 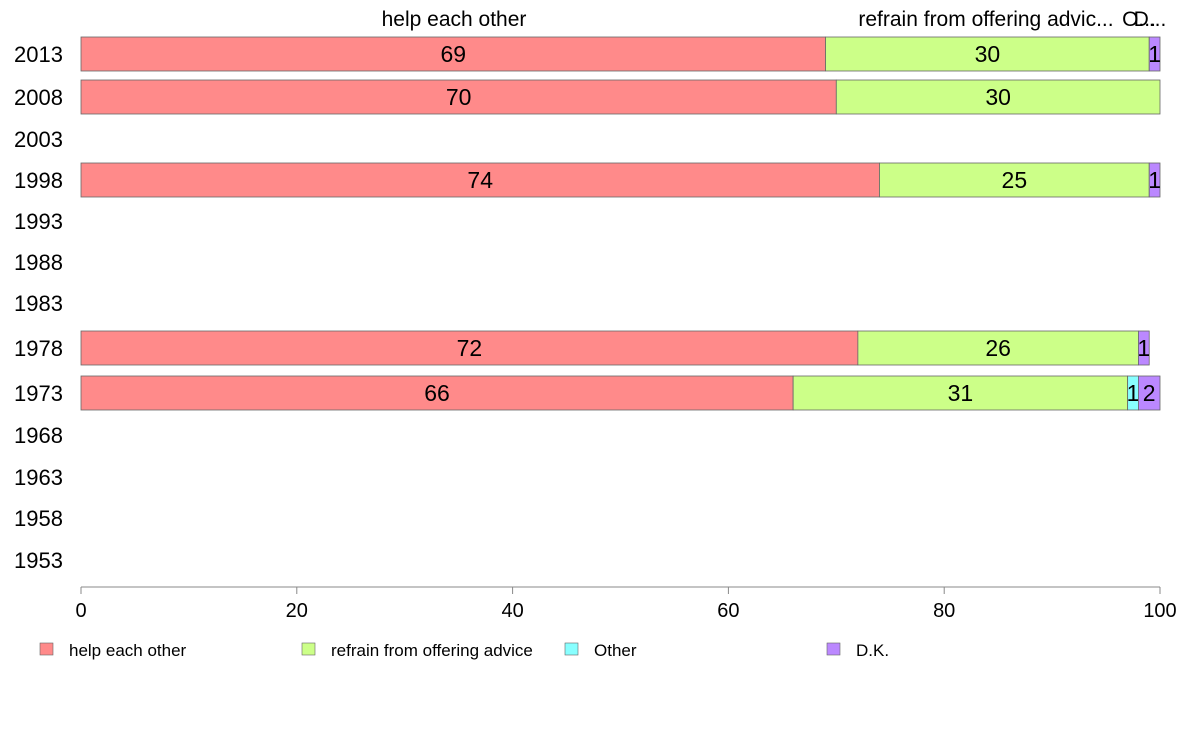 I want to click on y-label-1993: 1993, so click(x=38, y=221).